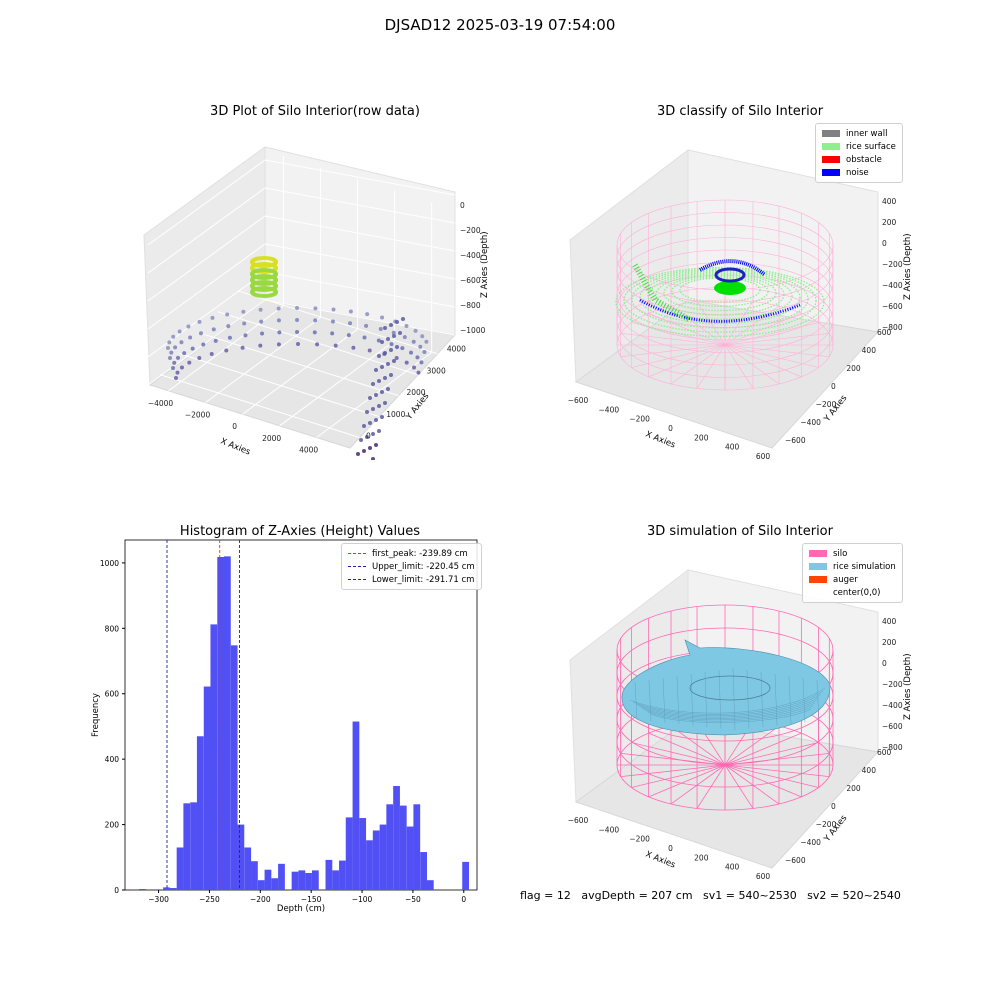 This screenshot has width=1000, height=1000. I want to click on y-tick-label: 0, so click(368, 435).